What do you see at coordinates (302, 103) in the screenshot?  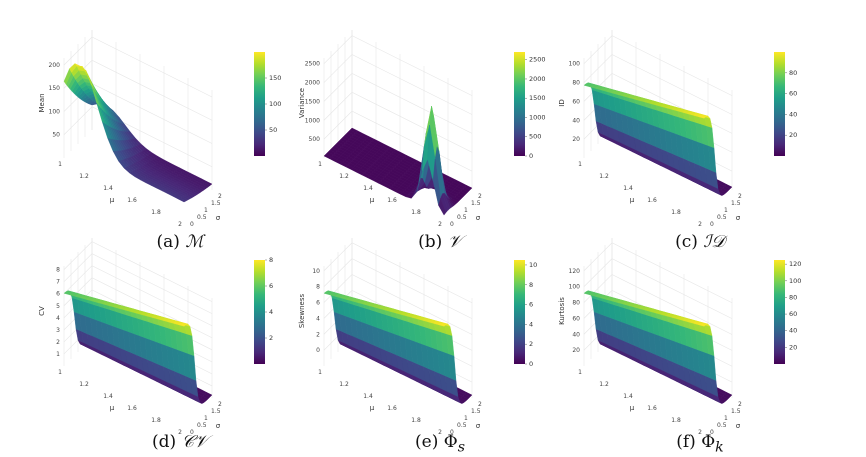 I see `z-axis-label: Variance` at bounding box center [302, 103].